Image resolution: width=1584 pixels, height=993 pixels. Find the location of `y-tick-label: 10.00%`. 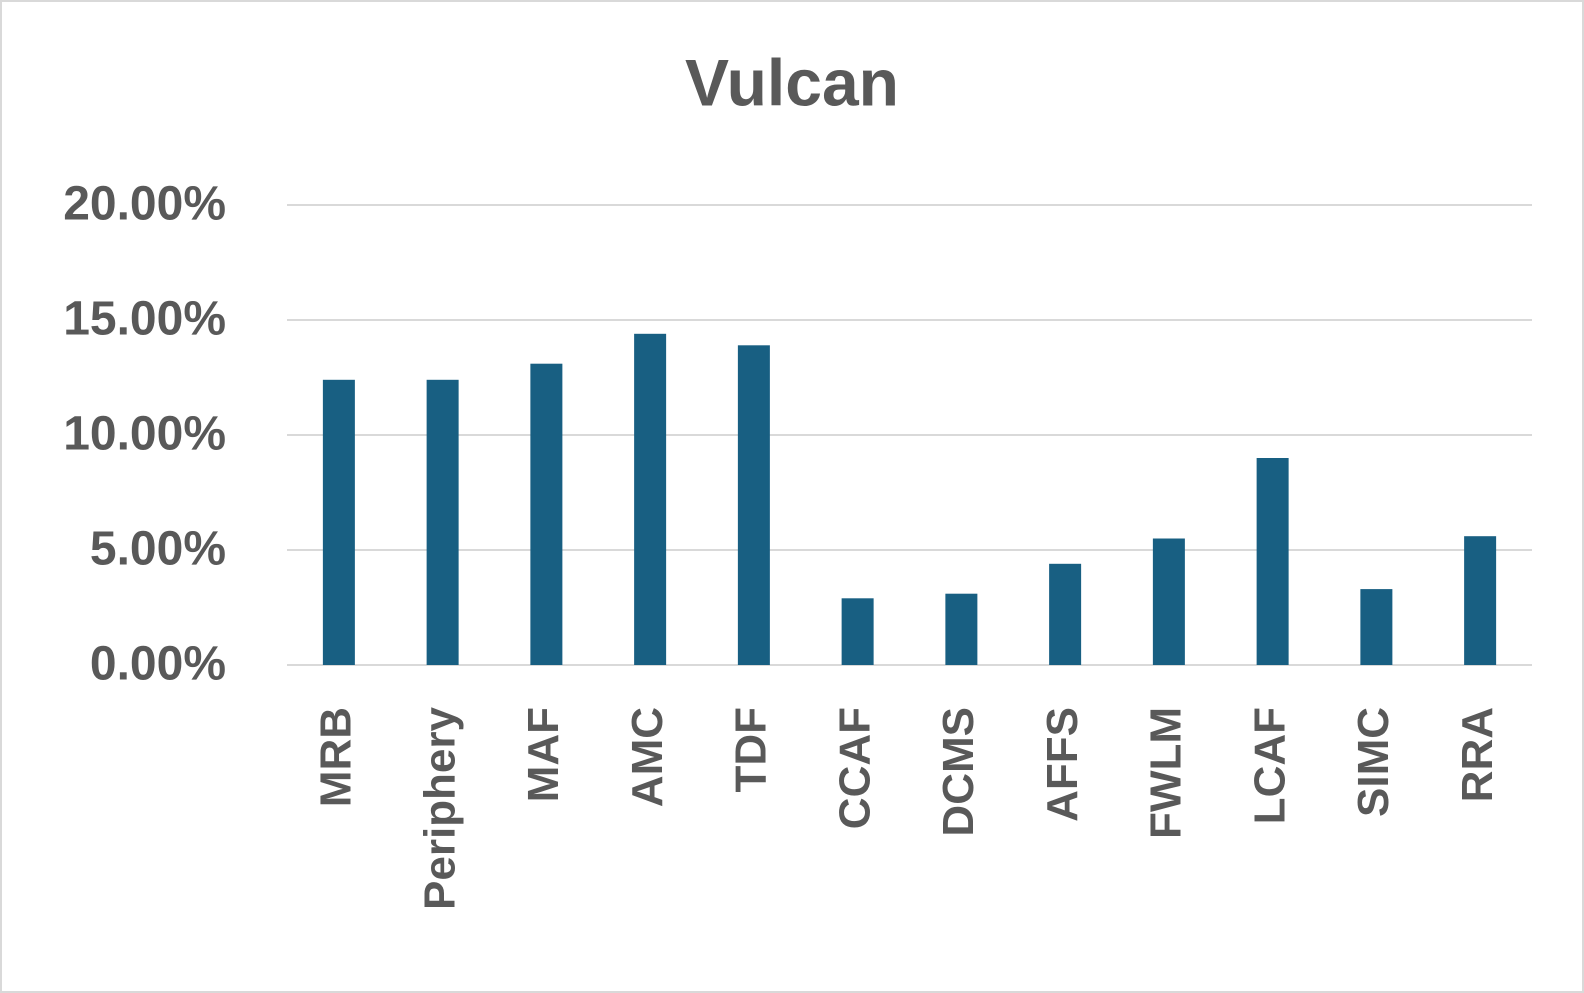

y-tick-label: 10.00% is located at coordinates (144, 434).